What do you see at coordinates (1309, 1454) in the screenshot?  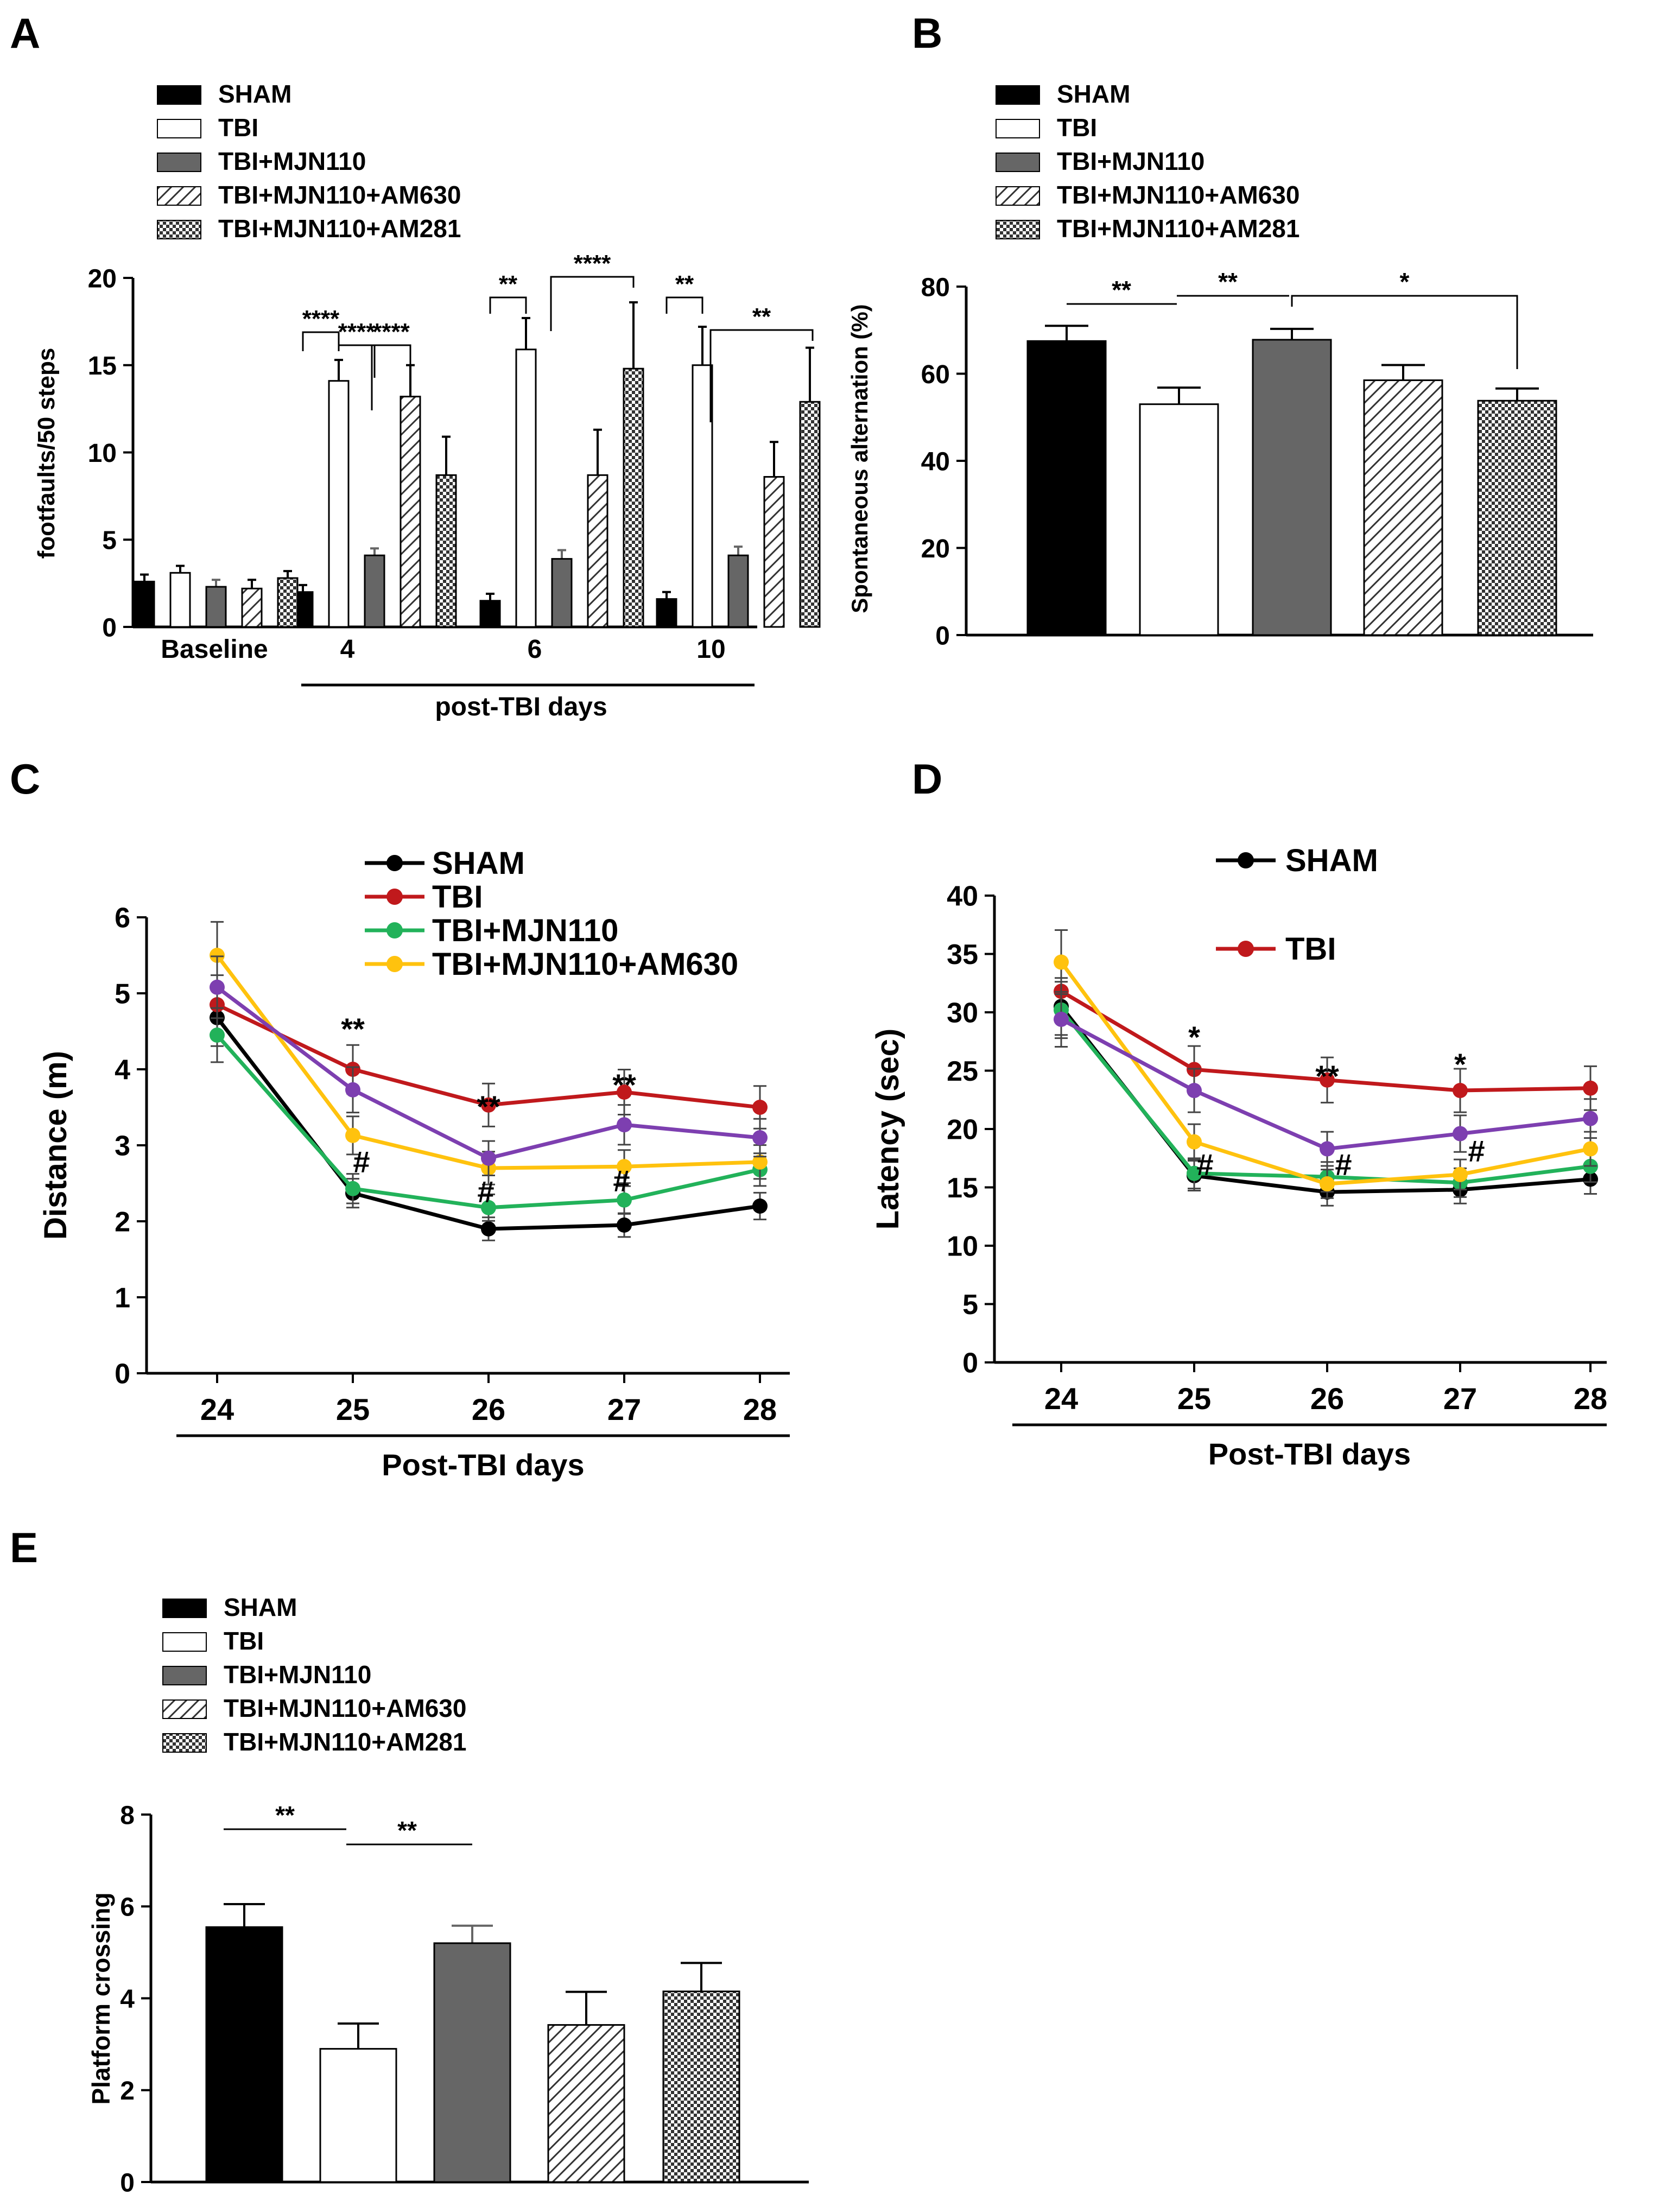 I see `panel-d-x-label: Post-TBI days` at bounding box center [1309, 1454].